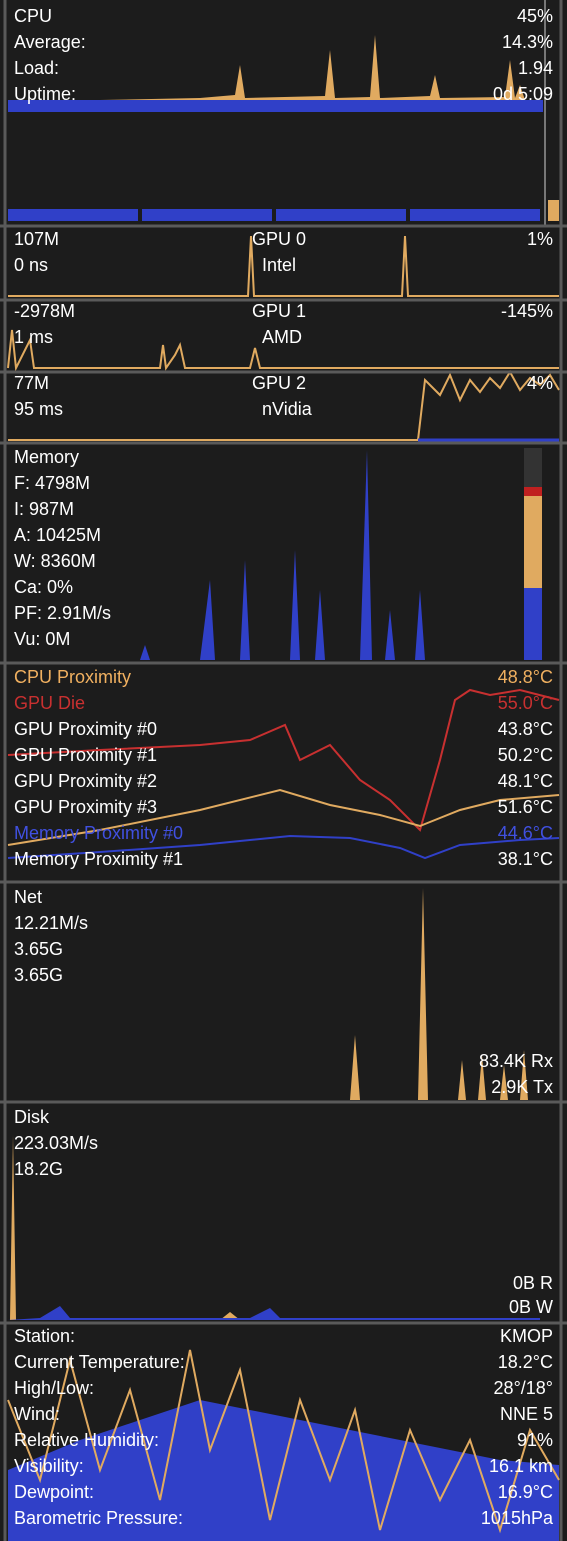  What do you see at coordinates (525, 1492) in the screenshot?
I see `label: 16.9°C` at bounding box center [525, 1492].